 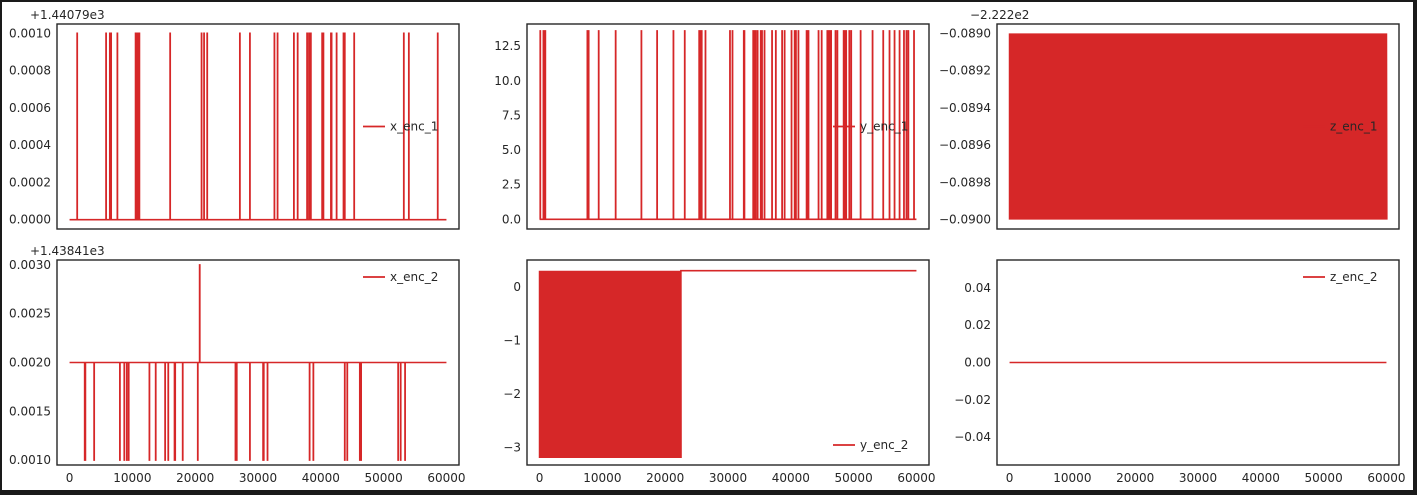 I want to click on y-tick-label: 0.0025, so click(x=30, y=314).